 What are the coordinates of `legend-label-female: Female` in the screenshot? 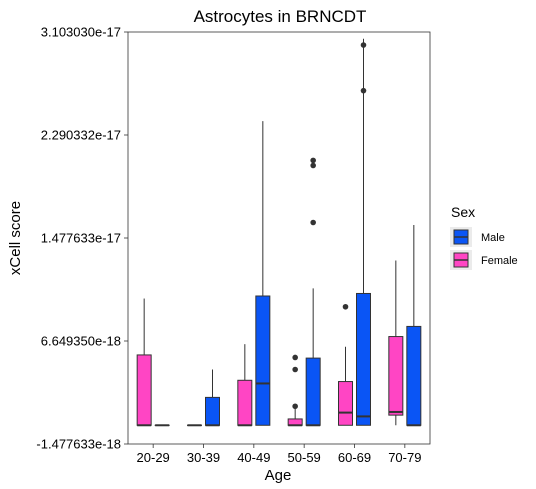 It's located at (499, 261).